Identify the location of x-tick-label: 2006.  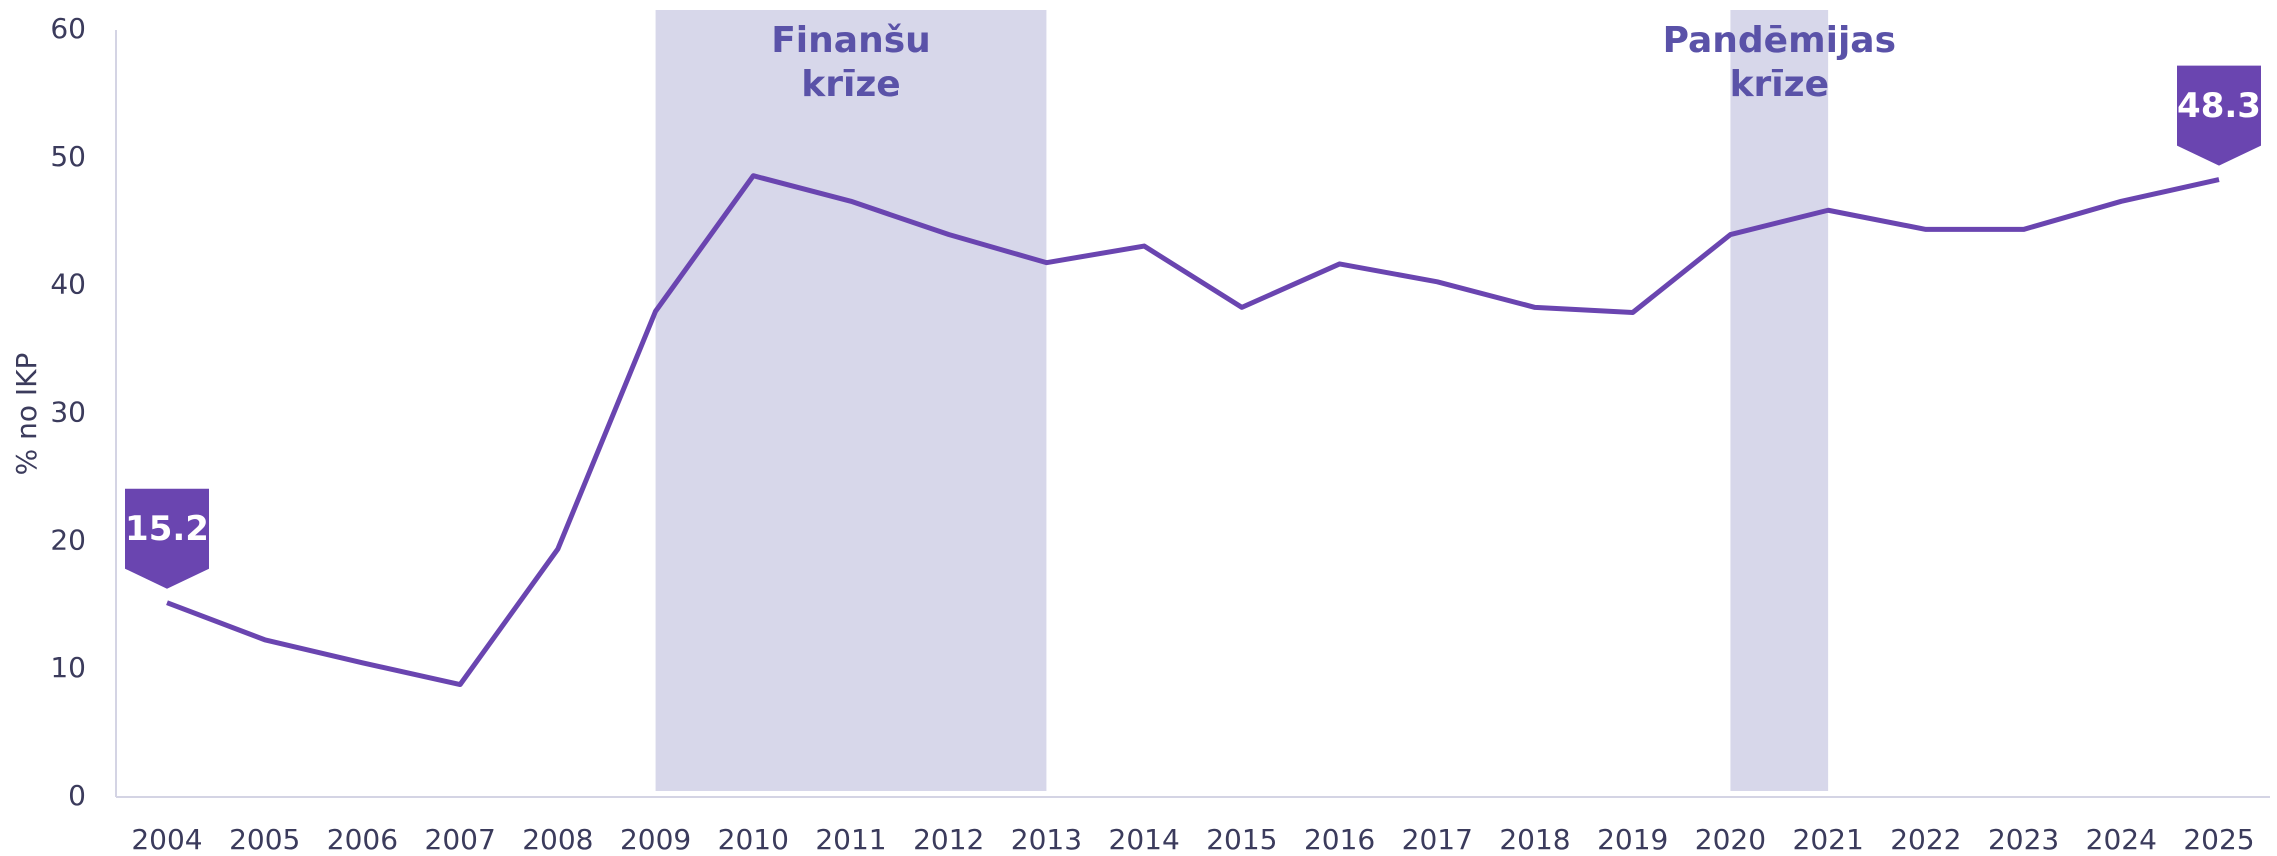
(362, 839).